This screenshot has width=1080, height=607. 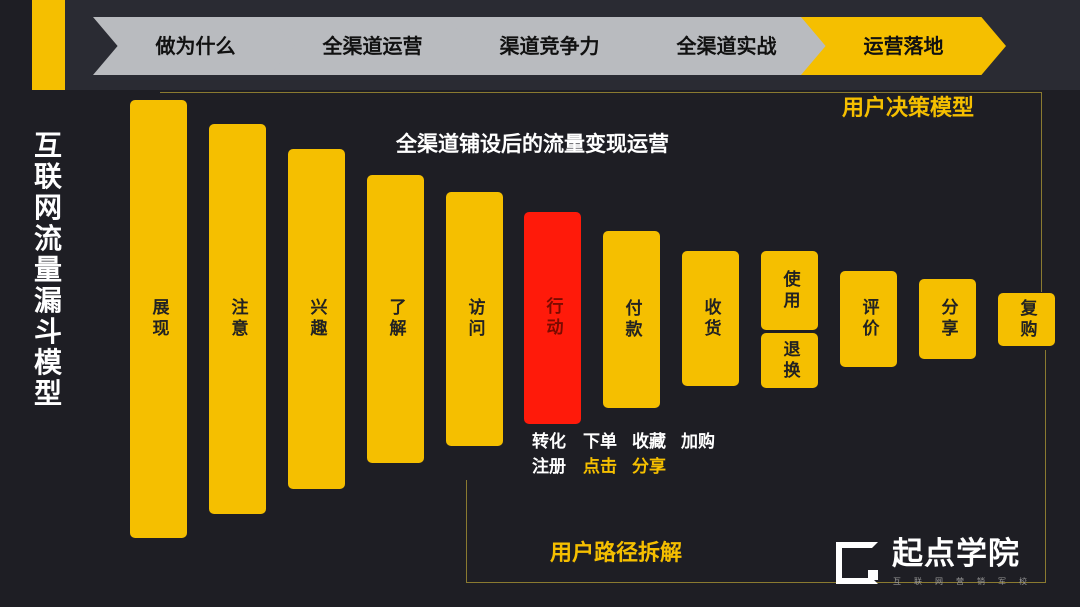 What do you see at coordinates (549, 467) in the screenshot?
I see `action-register: 注册` at bounding box center [549, 467].